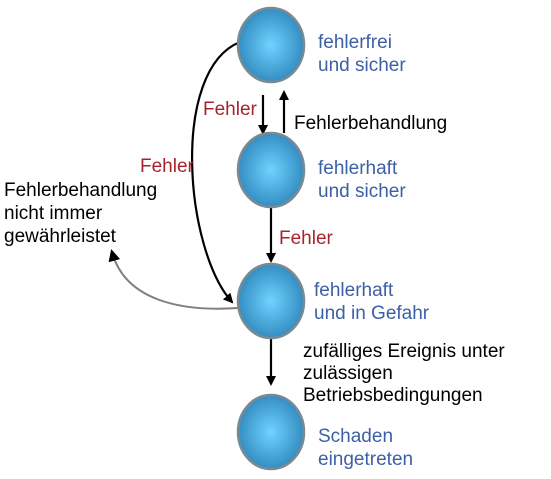 The height and width of the screenshot is (479, 551). Describe the element at coordinates (393, 395) in the screenshot. I see `transition-label-zufall-line3: Betriebsbedingungen` at that location.